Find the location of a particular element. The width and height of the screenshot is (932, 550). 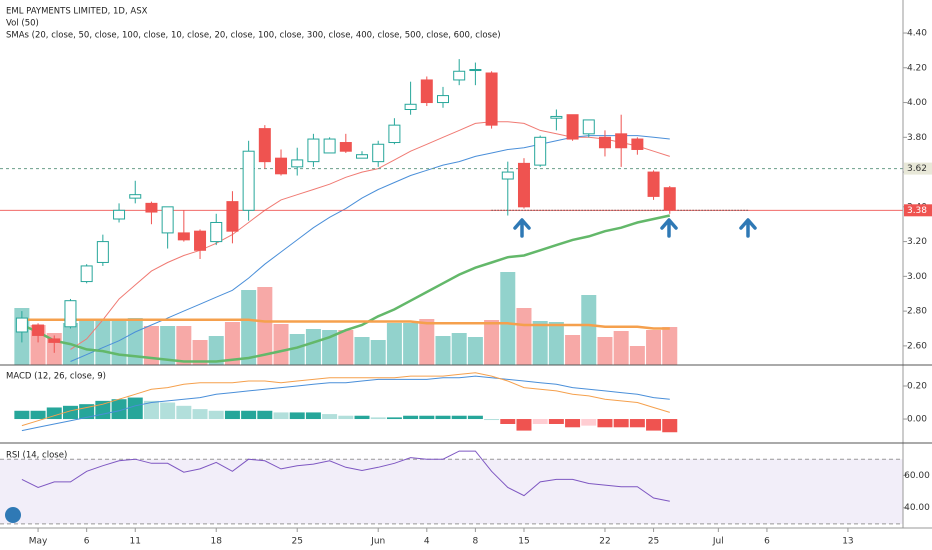

x-tick-label: 22 is located at coordinates (604, 542).